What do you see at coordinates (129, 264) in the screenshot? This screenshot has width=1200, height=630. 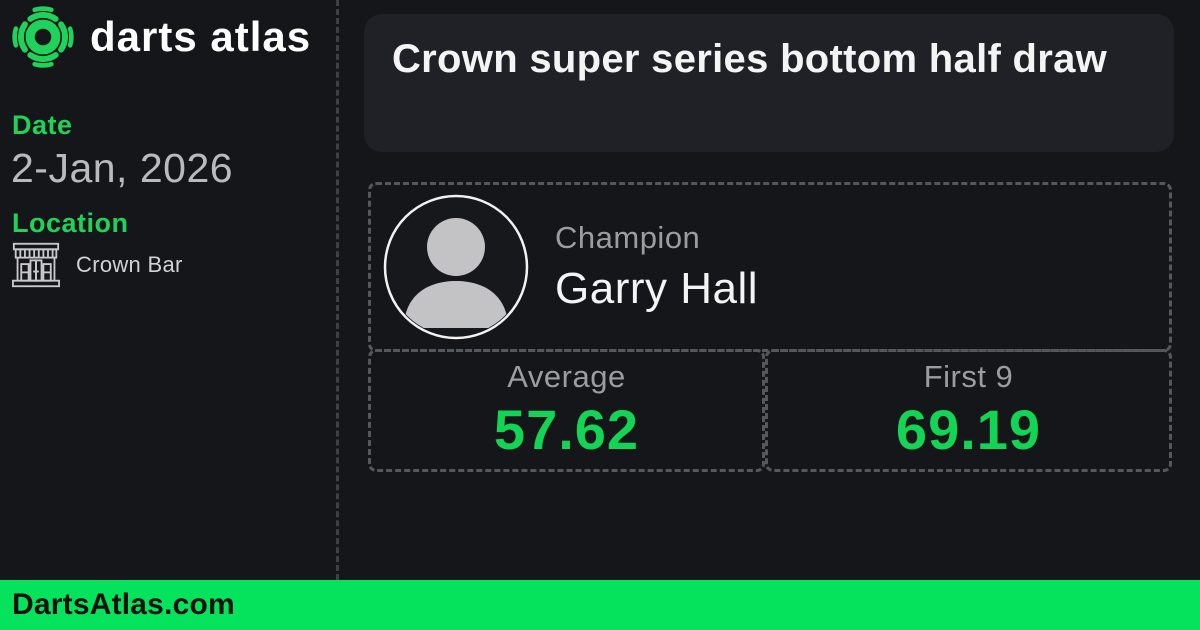 I see `venue-name: Crown Bar` at bounding box center [129, 264].